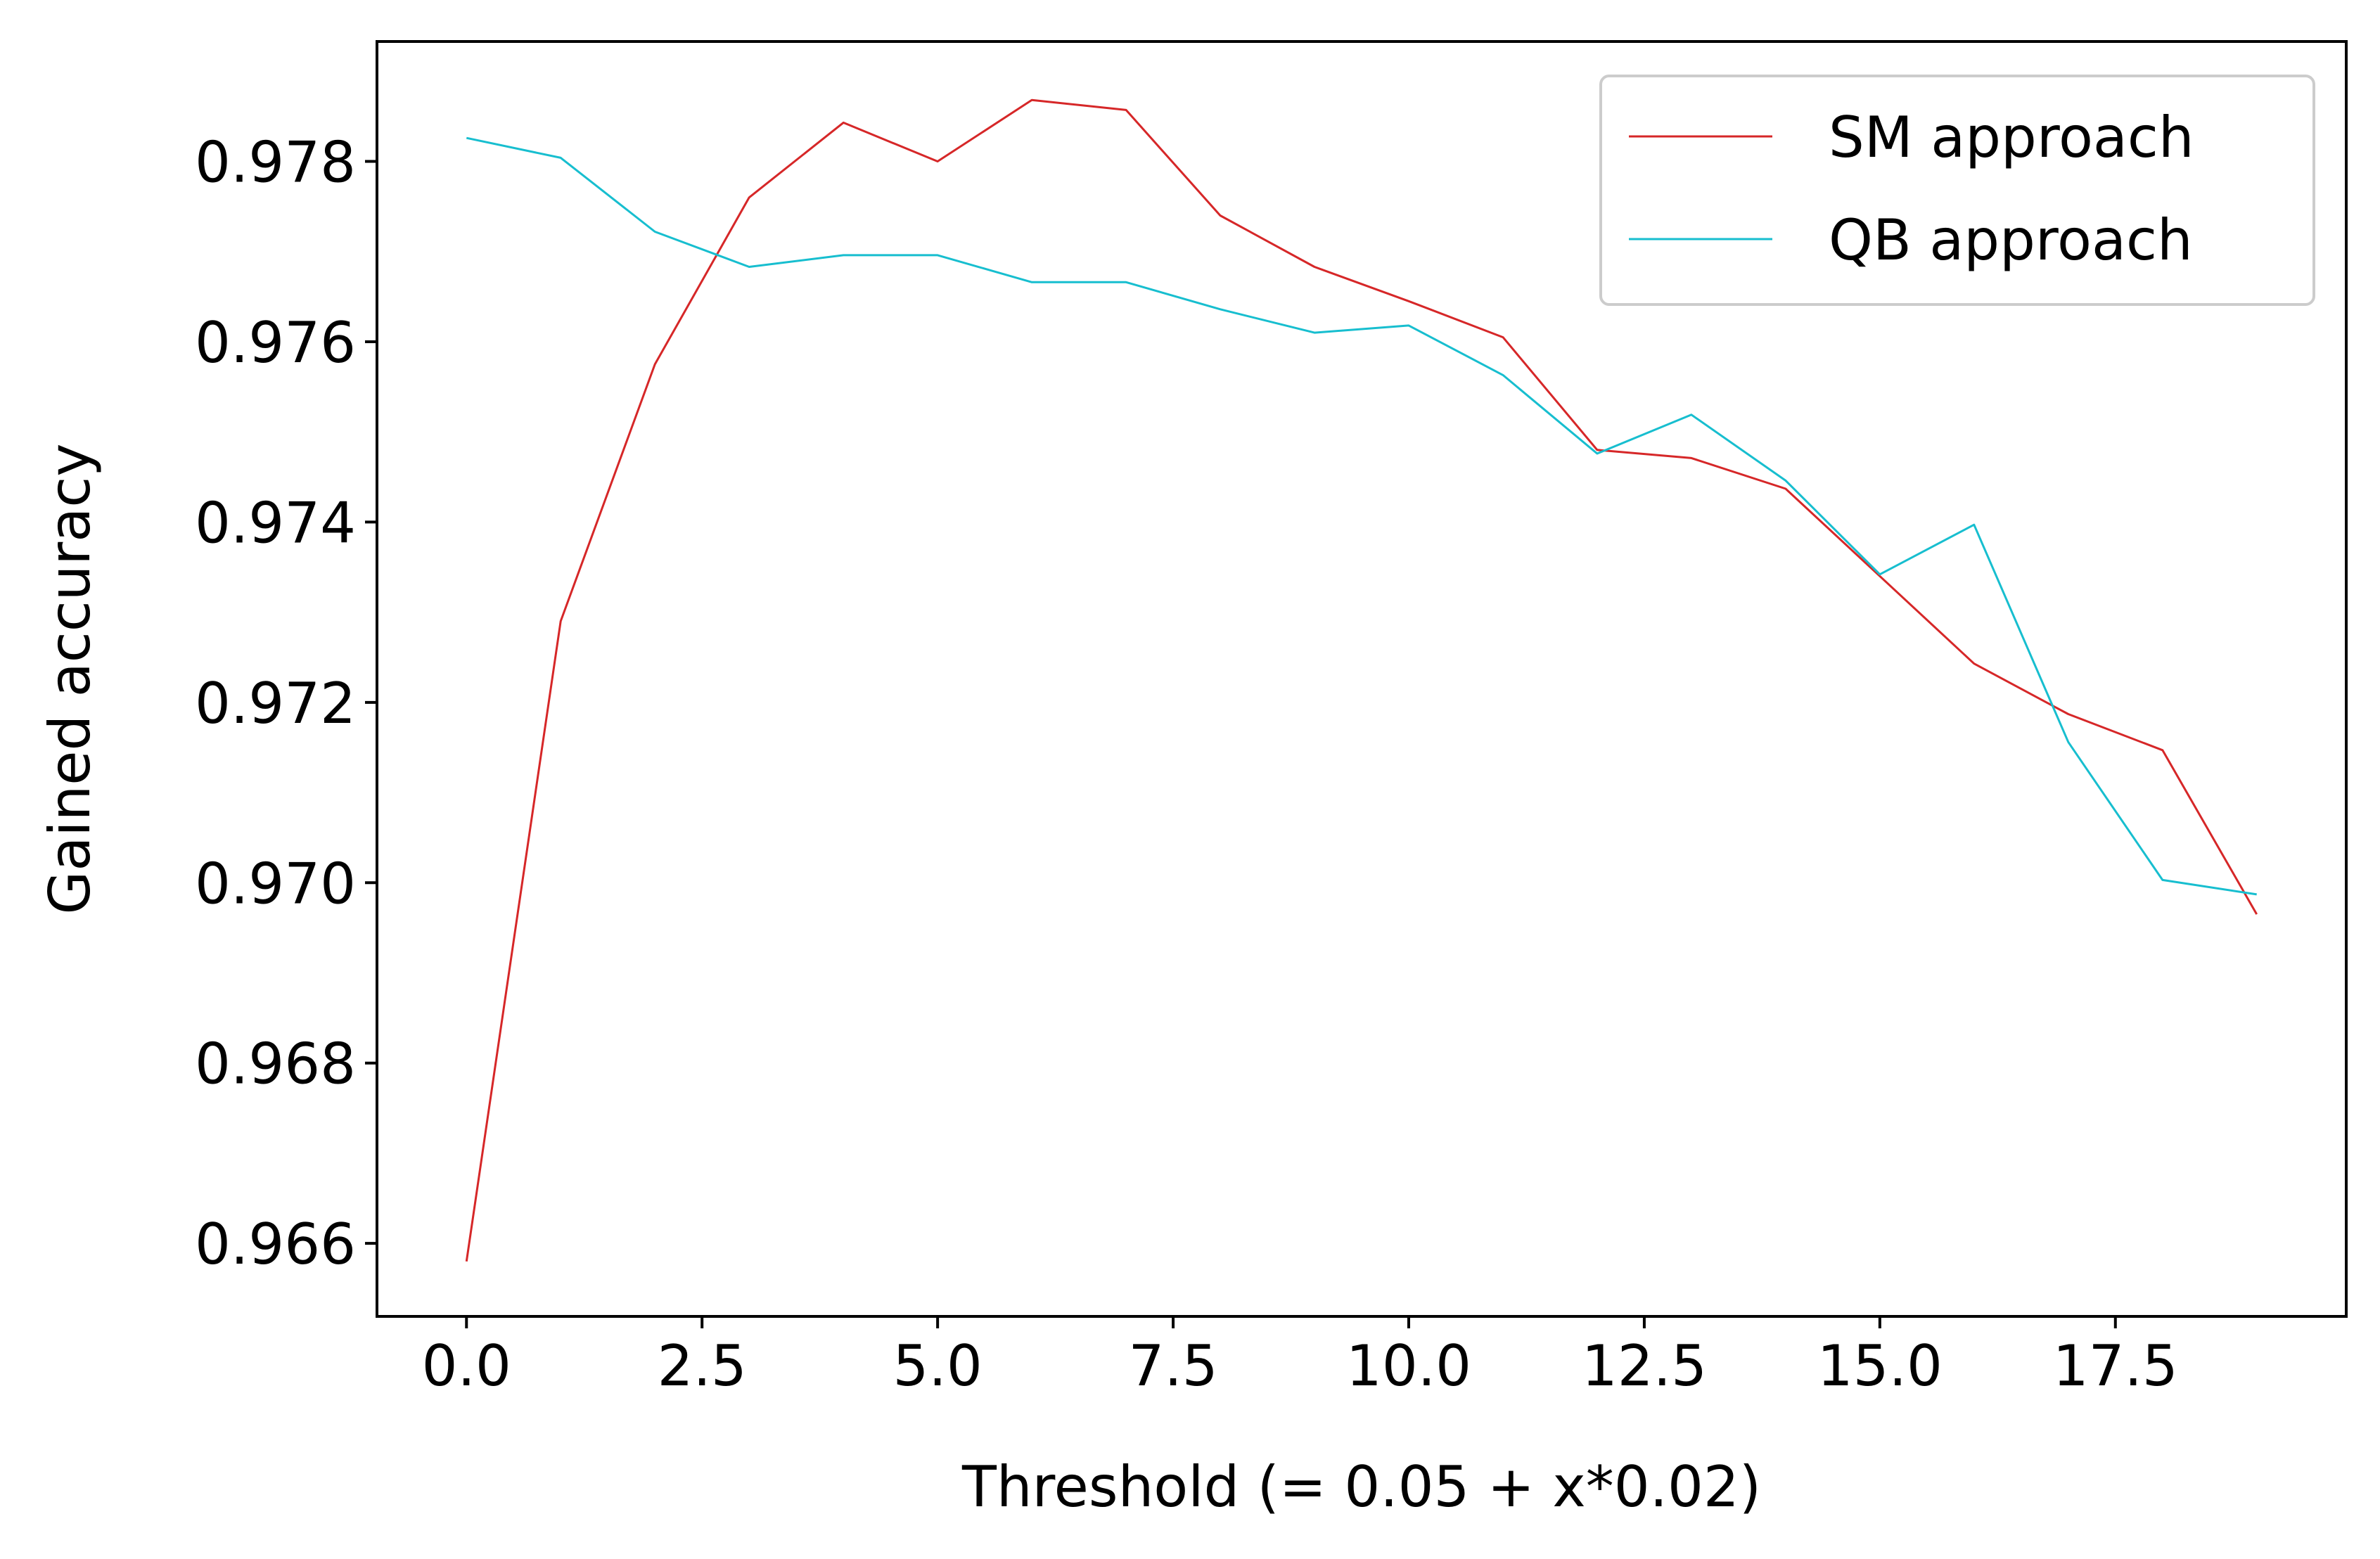 Image resolution: width=2380 pixels, height=1559 pixels. Describe the element at coordinates (1361, 1487) in the screenshot. I see `x-axis-label: Threshold (= 0.05 + x*0.02)` at that location.